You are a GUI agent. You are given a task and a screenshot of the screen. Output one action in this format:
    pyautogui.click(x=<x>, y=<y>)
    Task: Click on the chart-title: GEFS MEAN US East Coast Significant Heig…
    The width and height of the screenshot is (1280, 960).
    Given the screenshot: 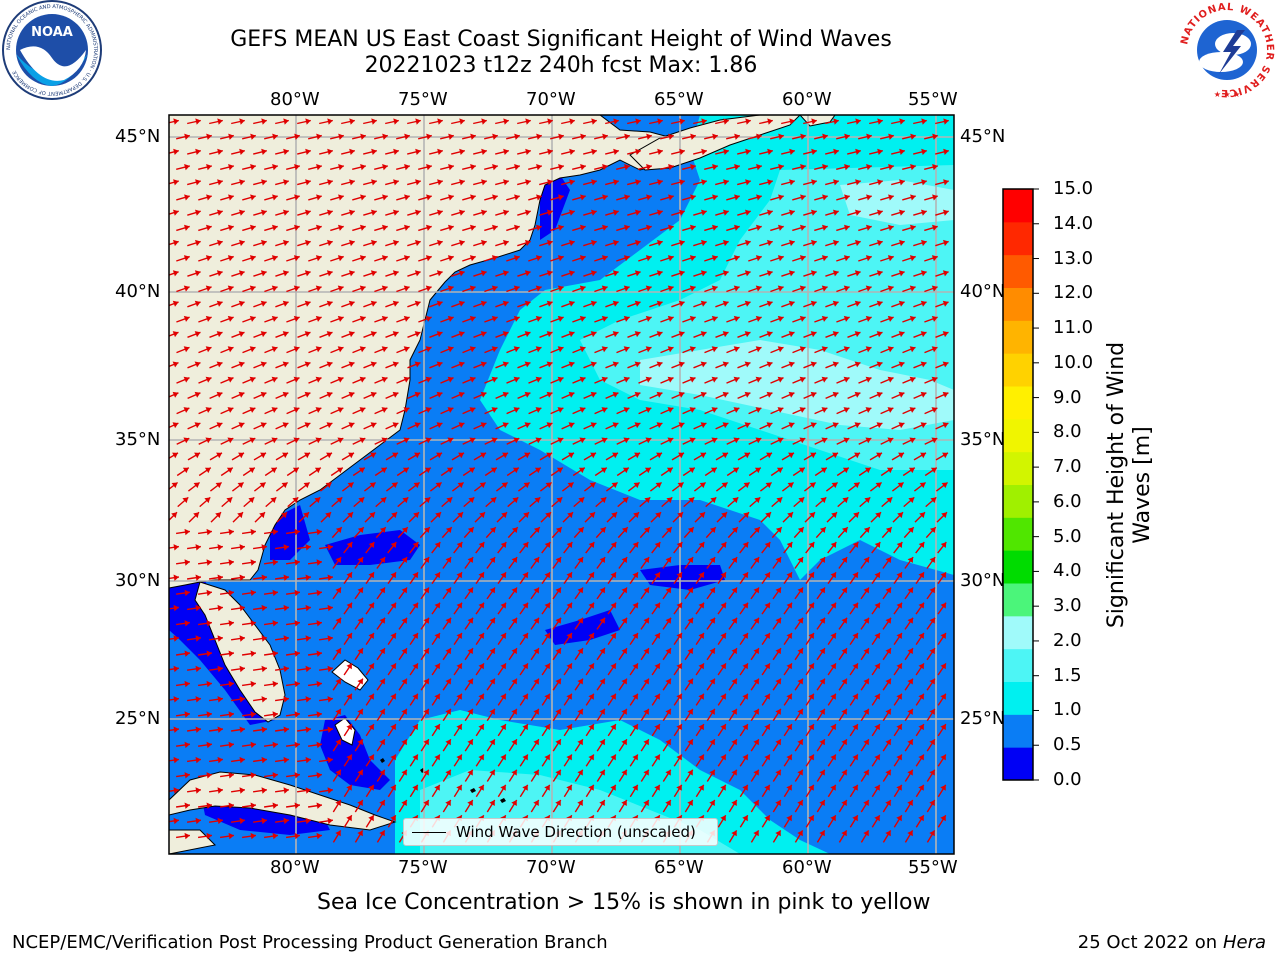 What is the action you would take?
    pyautogui.click(x=561, y=39)
    